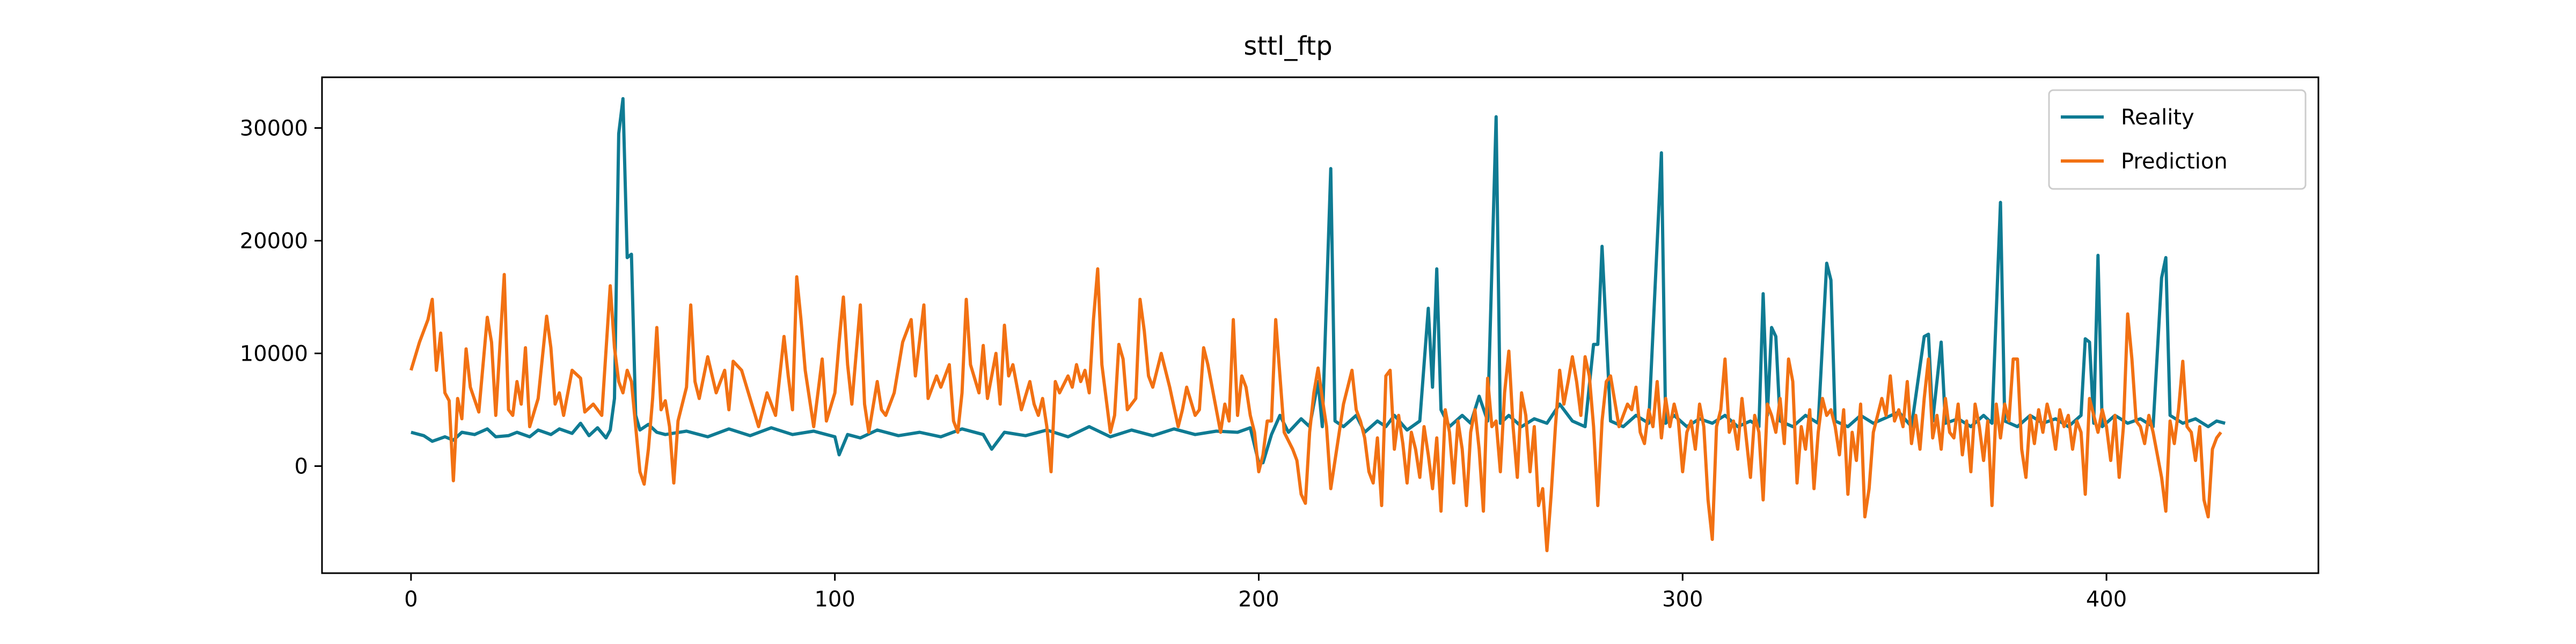 The image size is (2576, 644). What do you see at coordinates (1287, 46) in the screenshot?
I see `chart-title: sttl_ftp` at bounding box center [1287, 46].